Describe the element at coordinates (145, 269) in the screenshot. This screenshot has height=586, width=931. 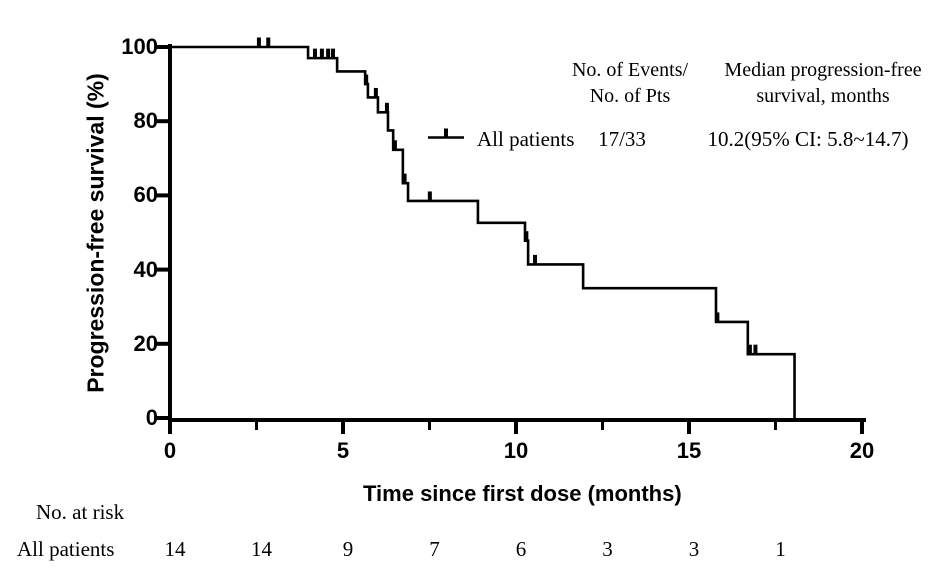
I see `y-tick-label: 40` at that location.